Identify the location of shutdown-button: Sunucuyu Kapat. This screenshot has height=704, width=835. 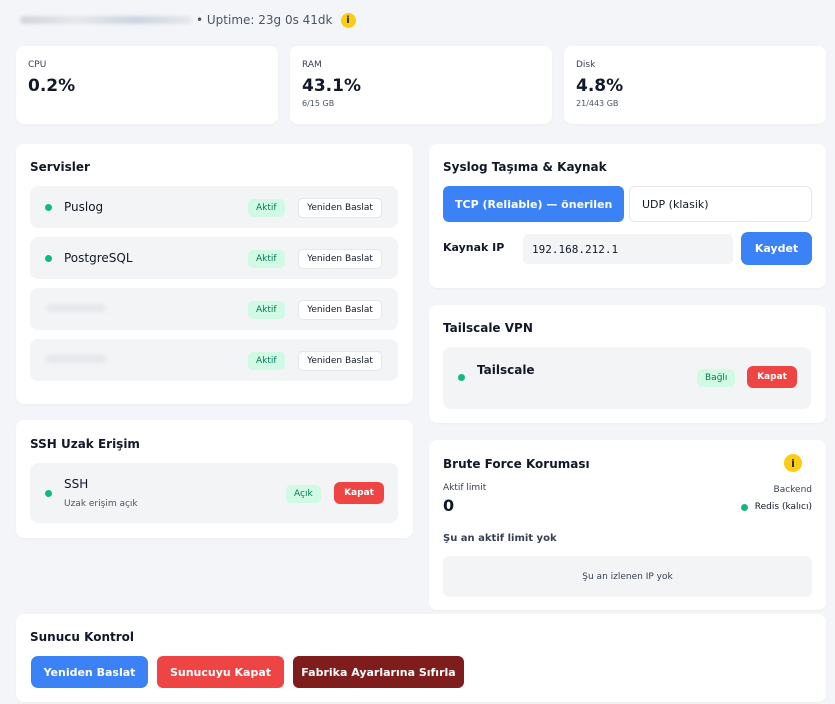
(220, 672).